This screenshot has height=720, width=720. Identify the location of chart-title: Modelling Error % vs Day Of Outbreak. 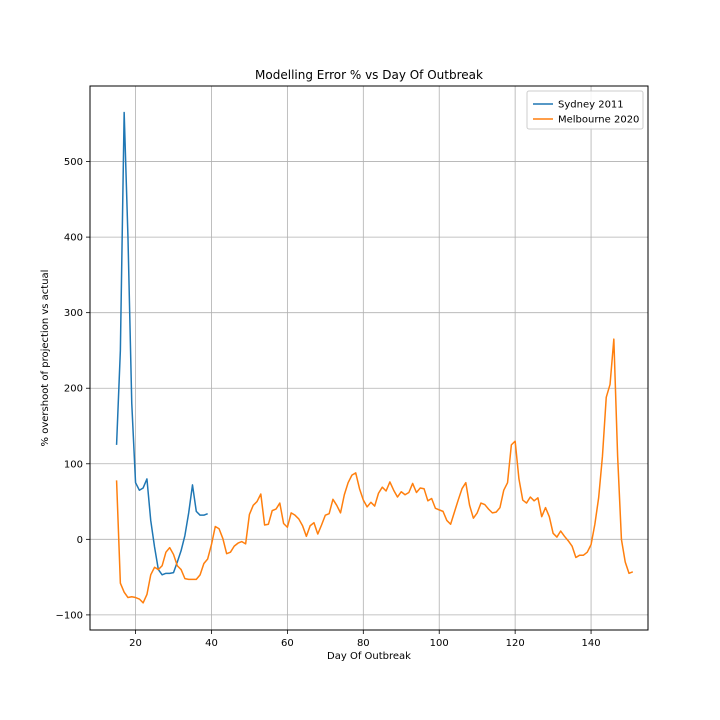
(369, 75).